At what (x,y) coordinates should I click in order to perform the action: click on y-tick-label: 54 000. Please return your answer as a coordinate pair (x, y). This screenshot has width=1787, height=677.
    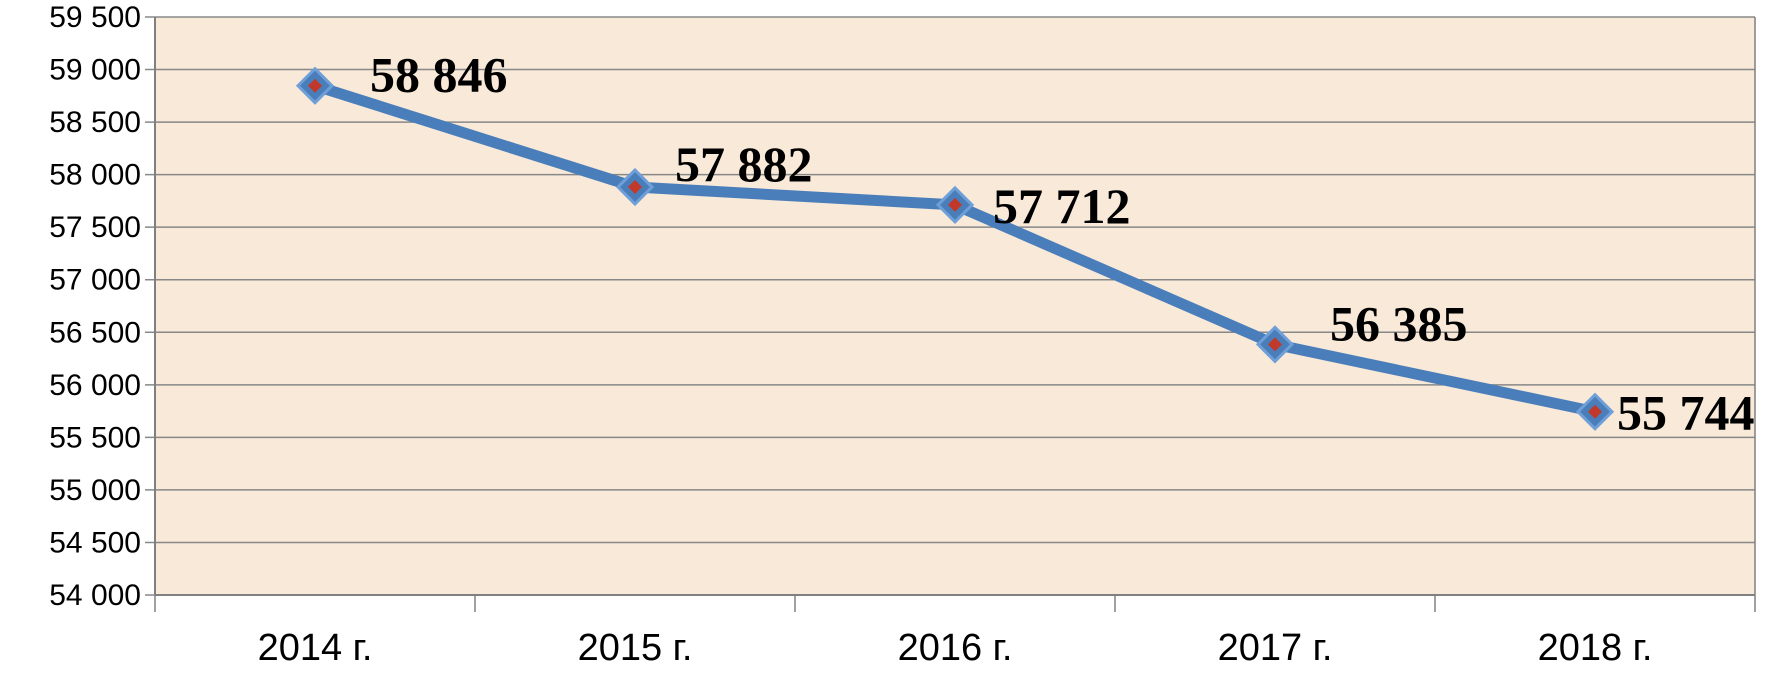
    Looking at the image, I should click on (95, 595).